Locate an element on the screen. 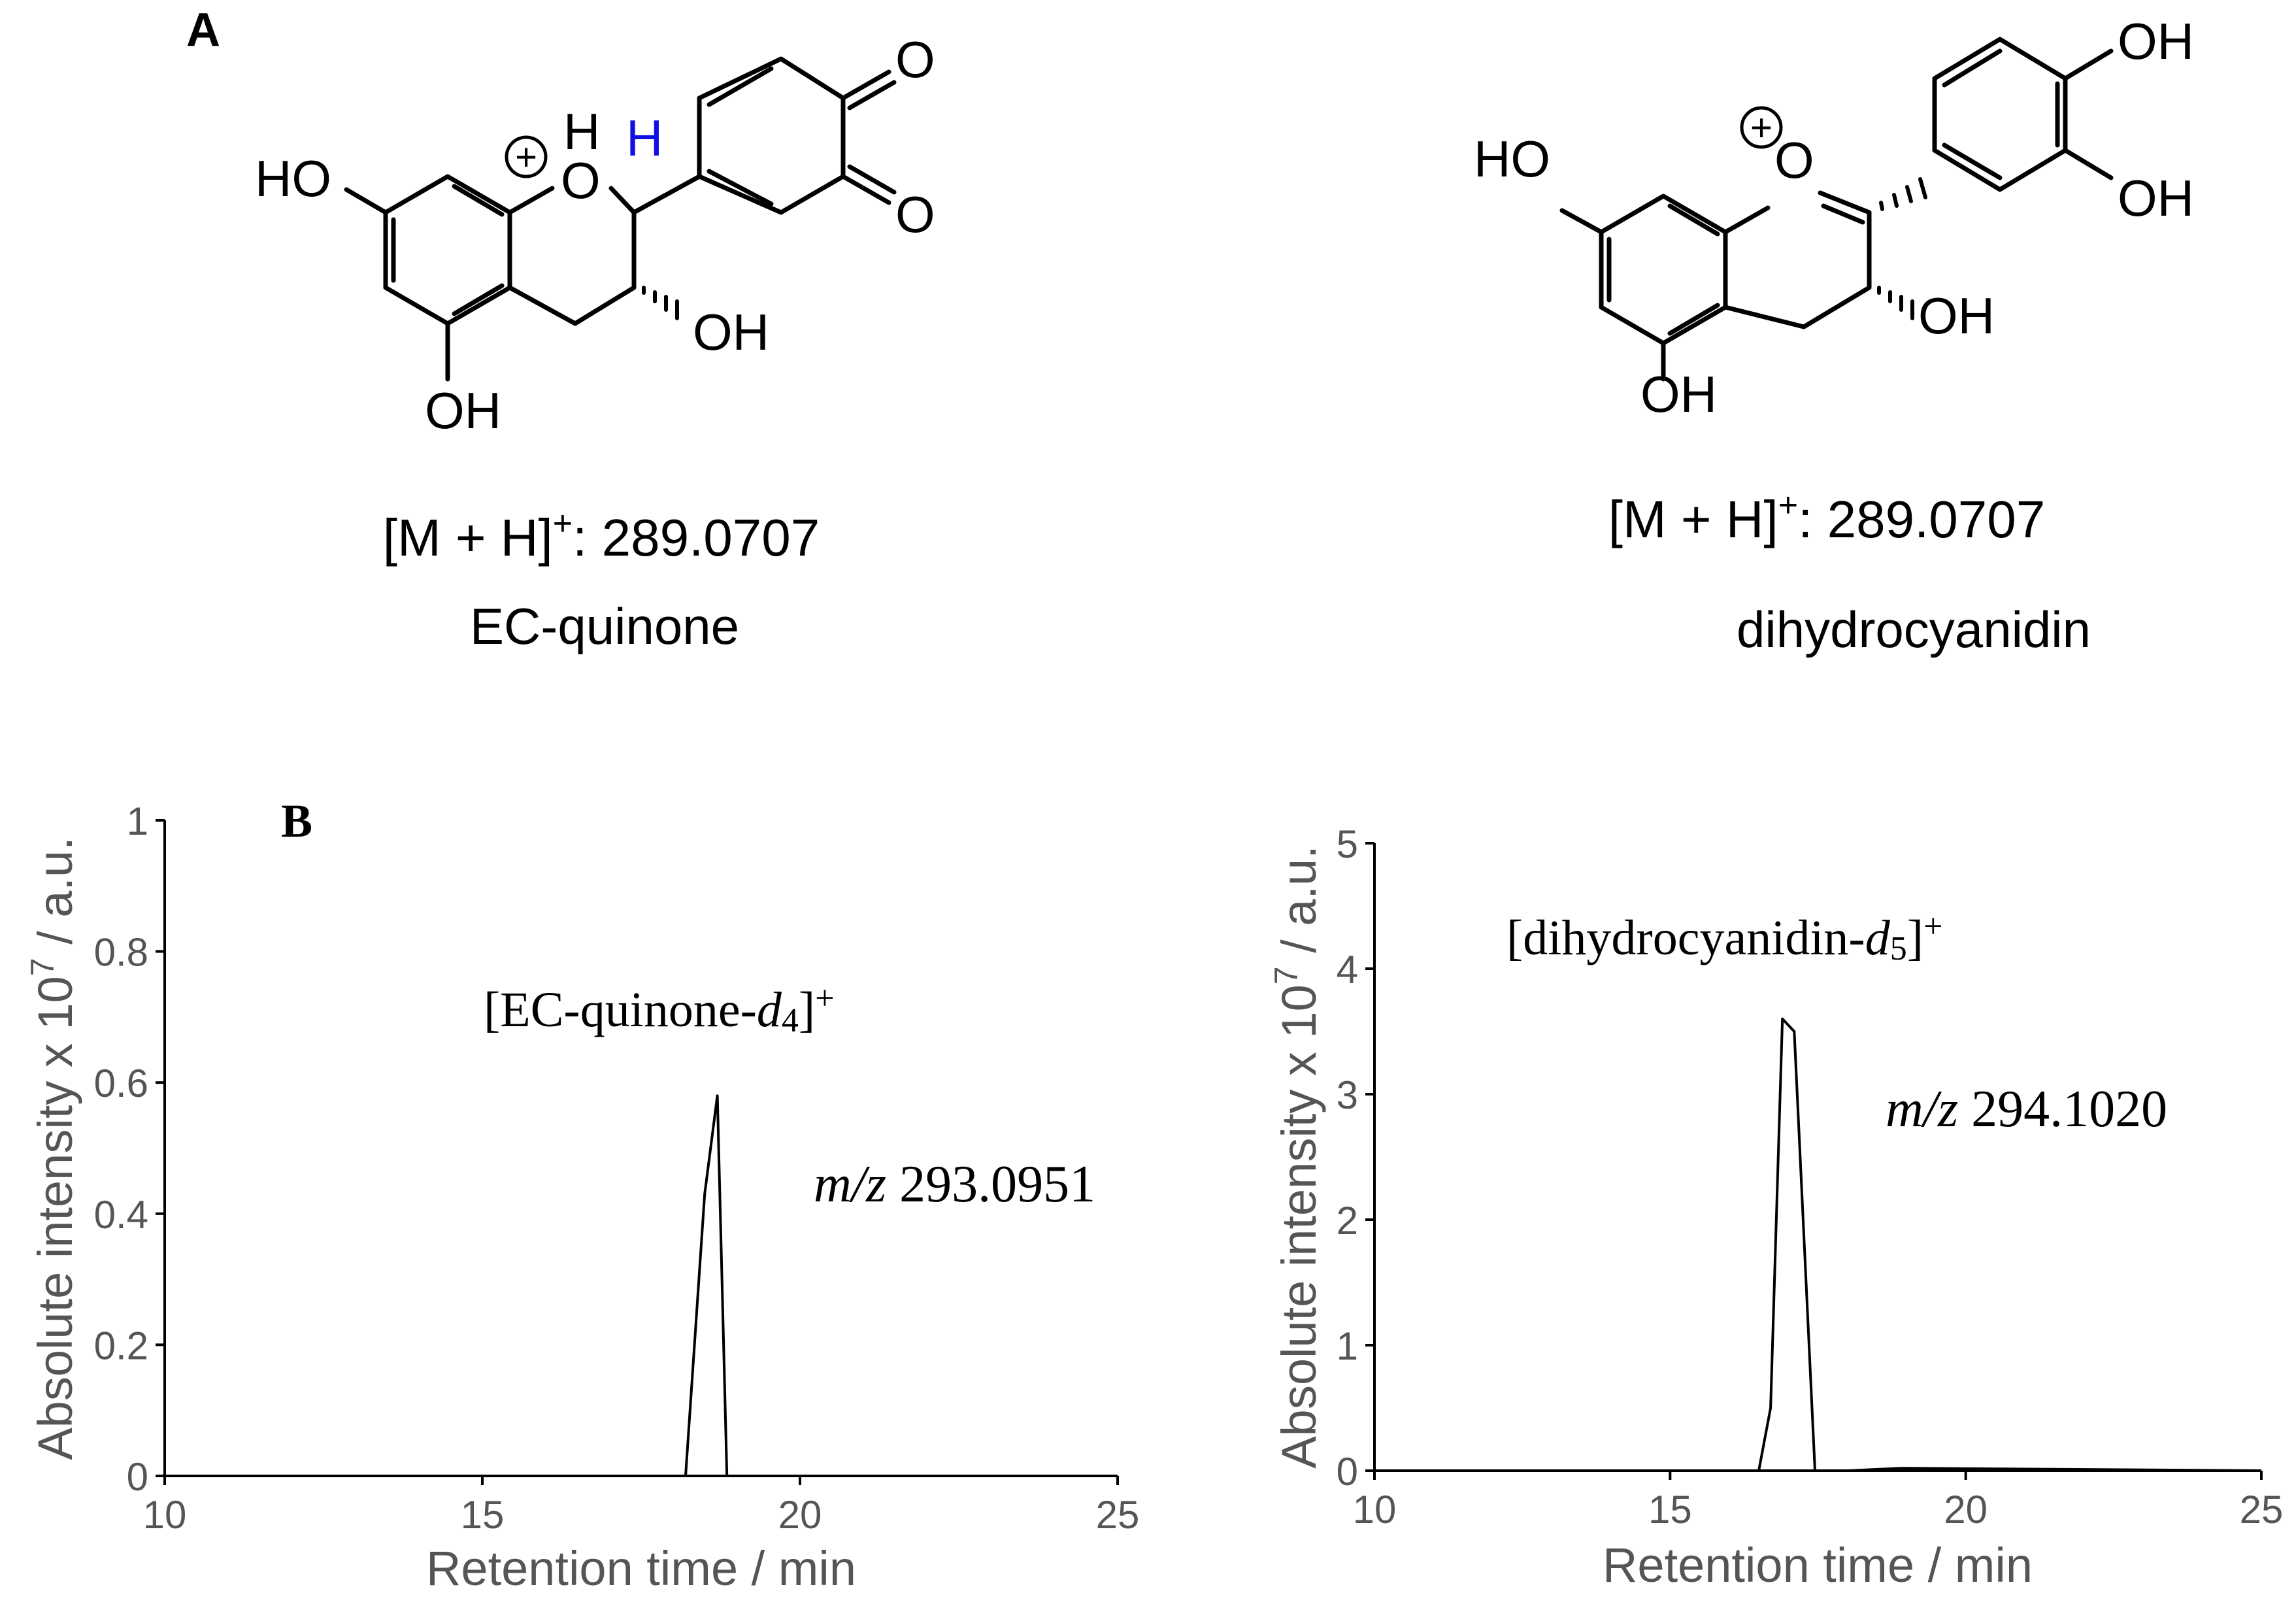 Image resolution: width=2296 pixels, height=1606 pixels. chart-2-annotation-sup: + is located at coordinates (1932, 926).